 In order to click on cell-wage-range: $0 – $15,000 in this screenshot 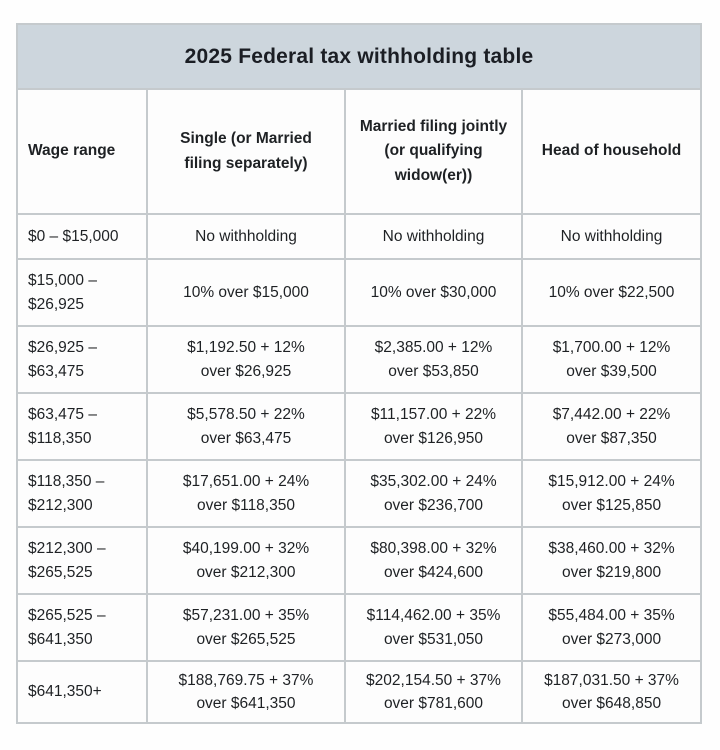, I will do `click(82, 236)`.